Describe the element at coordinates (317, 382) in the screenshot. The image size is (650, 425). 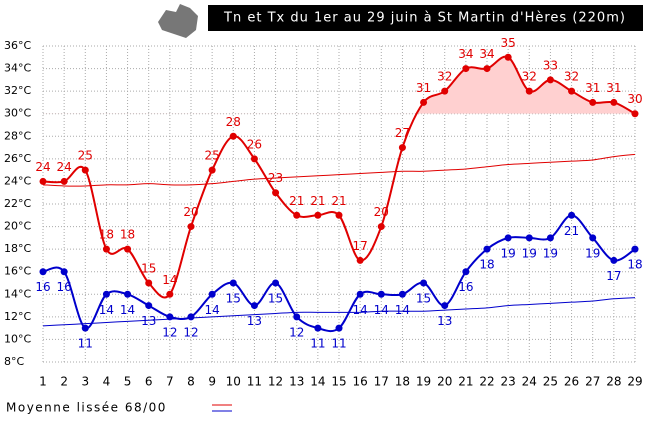
I see `x-tick-label: 14` at that location.